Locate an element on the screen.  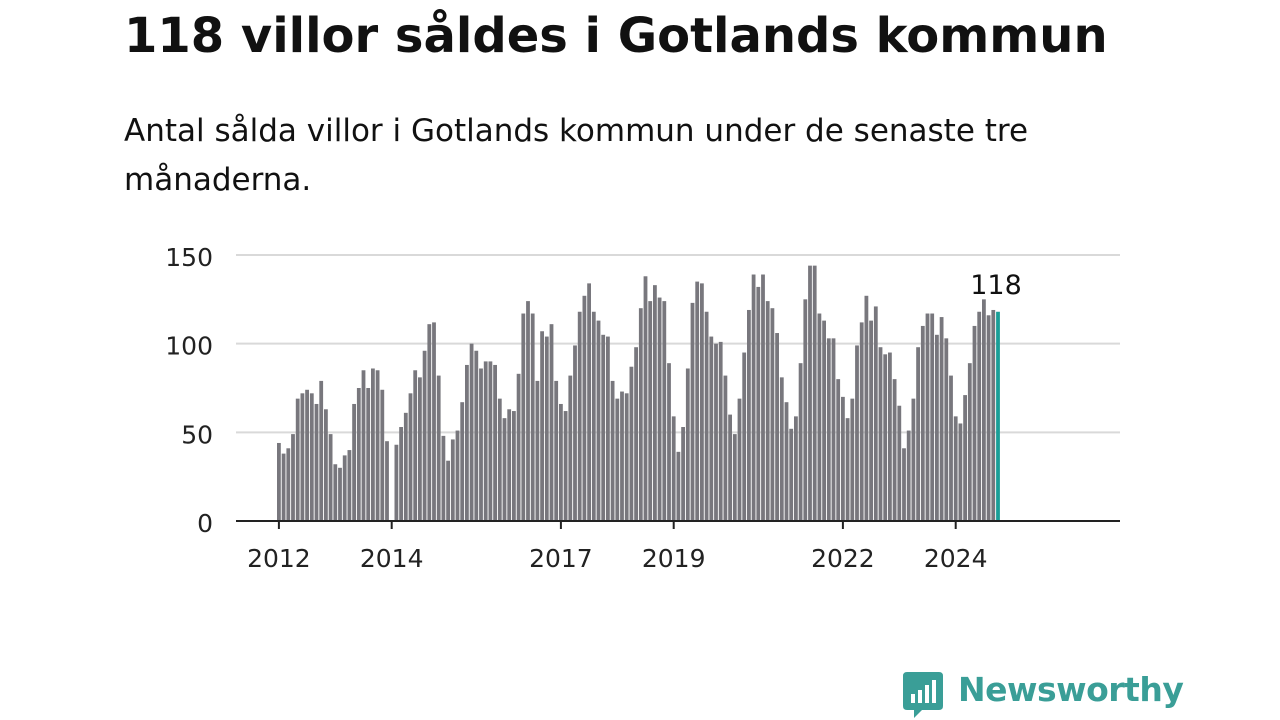
x-tick-label: 2019 is located at coordinates (674, 558).